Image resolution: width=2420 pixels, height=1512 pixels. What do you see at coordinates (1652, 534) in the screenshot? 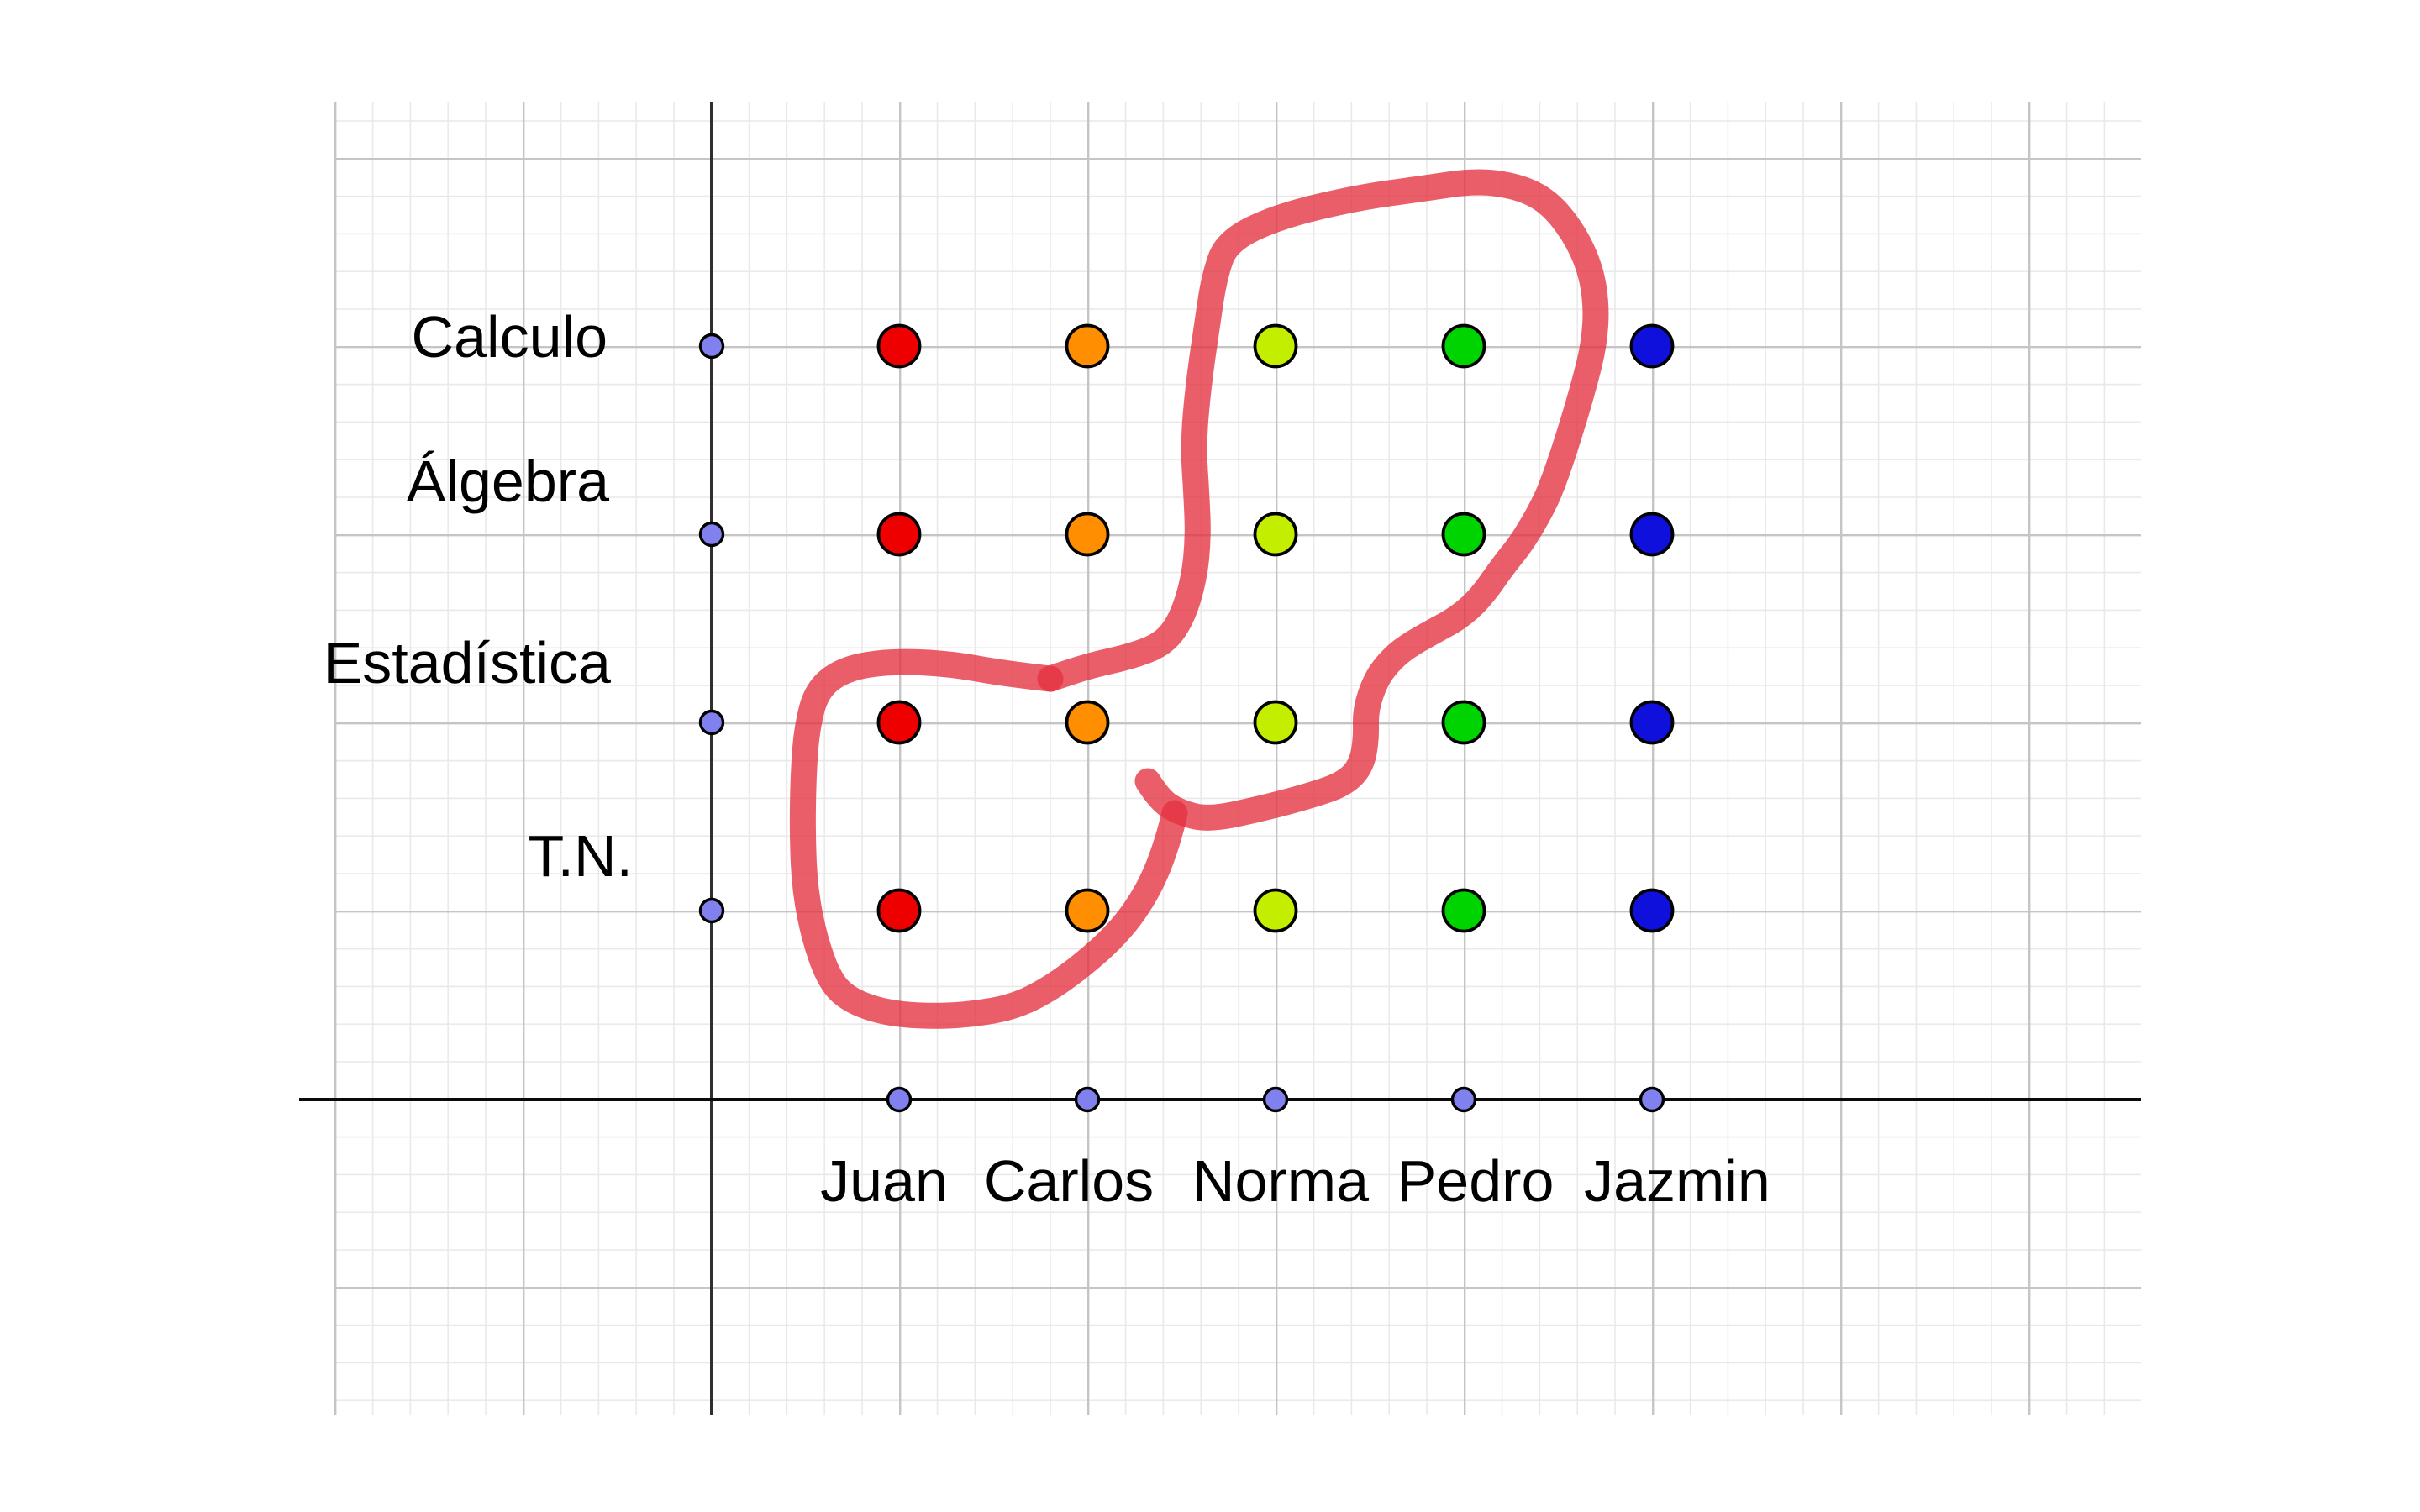
I see `point-jazmin-algebra` at bounding box center [1652, 534].